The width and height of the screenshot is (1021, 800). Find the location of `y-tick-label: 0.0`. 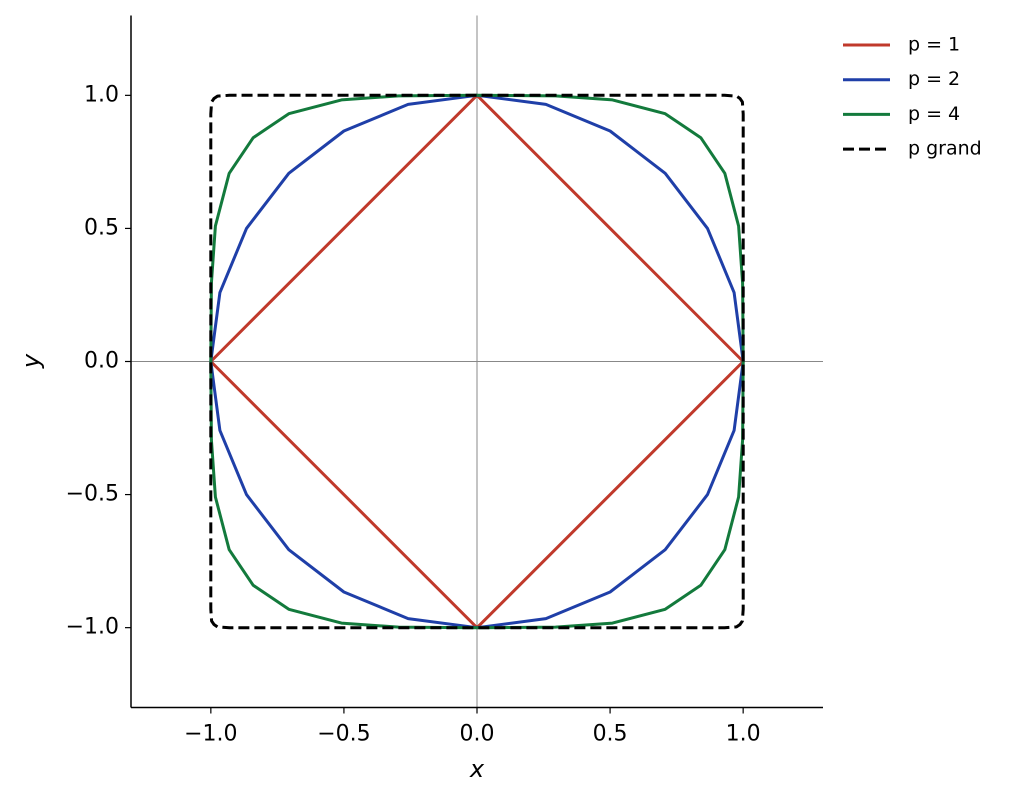

y-tick-label: 0.0 is located at coordinates (101, 361).